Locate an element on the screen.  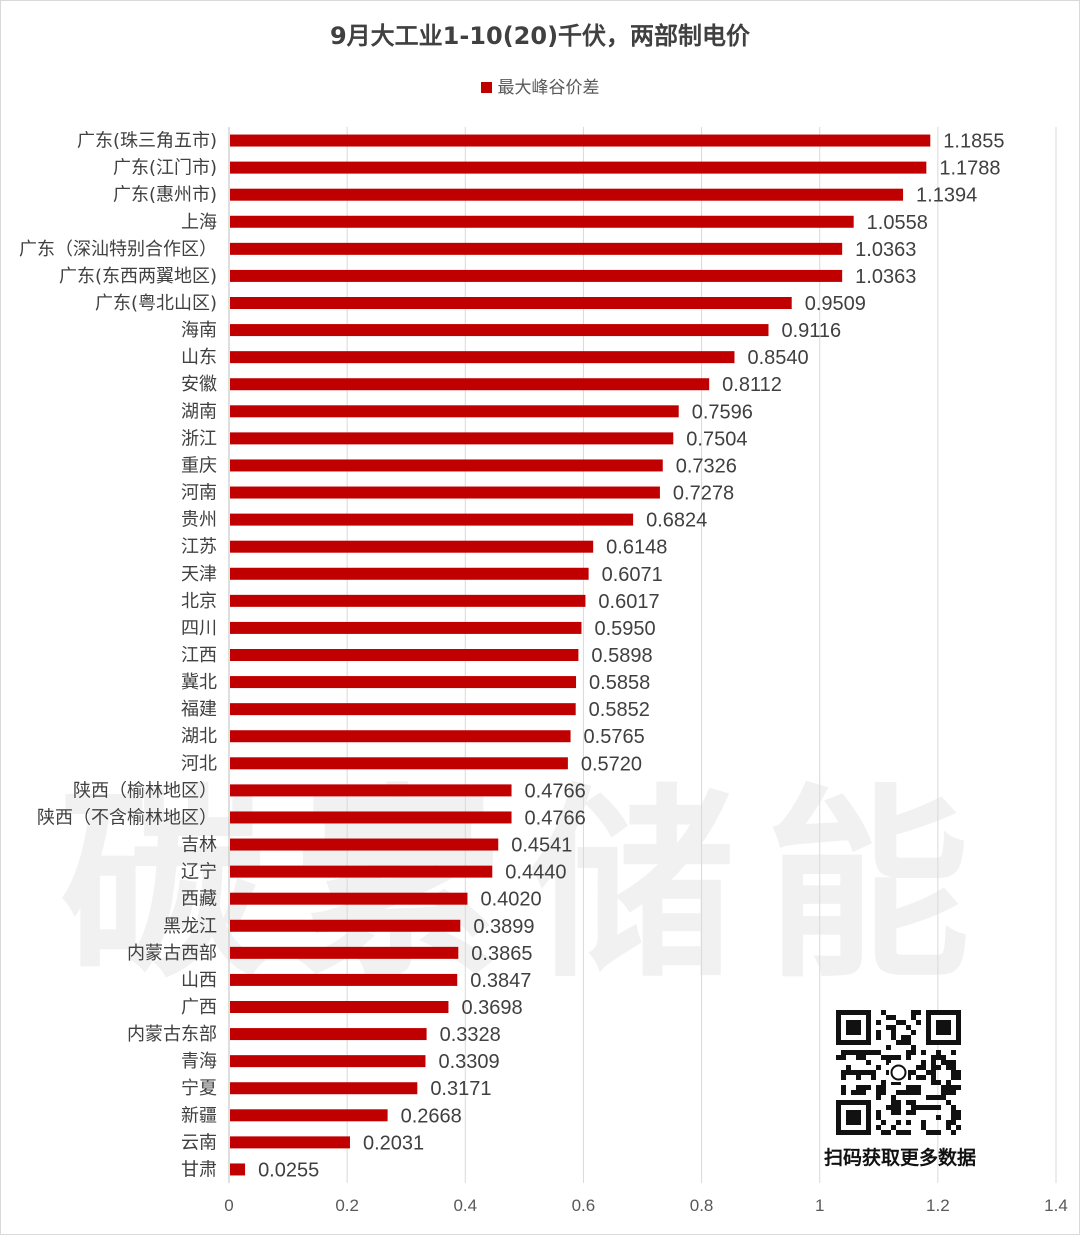
category-label: 四川 is located at coordinates (199, 628).